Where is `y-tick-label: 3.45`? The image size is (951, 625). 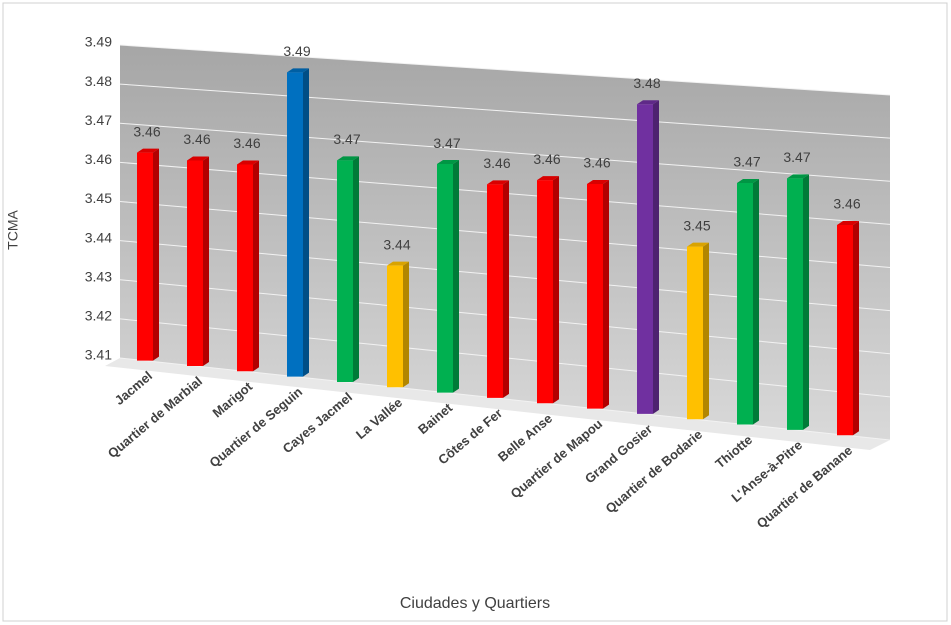 y-tick-label: 3.45 is located at coordinates (98, 198).